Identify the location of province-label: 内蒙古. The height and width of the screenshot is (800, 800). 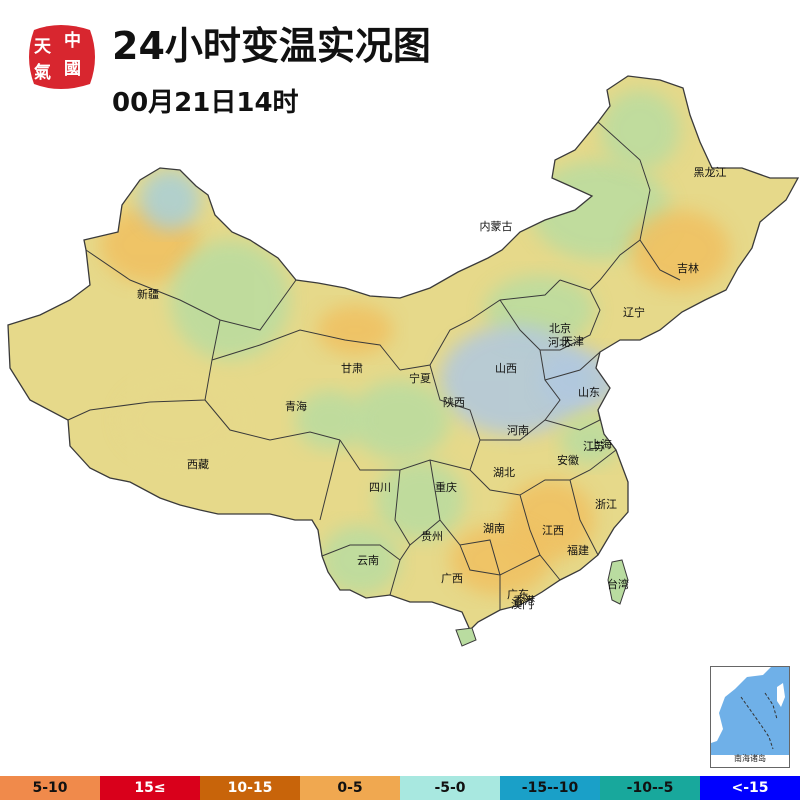
(496, 226).